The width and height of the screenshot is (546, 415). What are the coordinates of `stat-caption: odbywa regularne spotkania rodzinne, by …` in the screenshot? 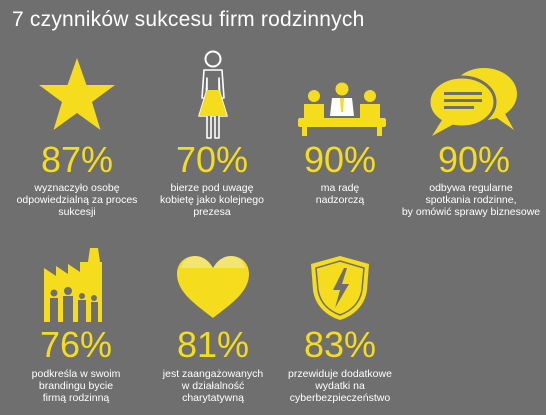 It's located at (471, 200).